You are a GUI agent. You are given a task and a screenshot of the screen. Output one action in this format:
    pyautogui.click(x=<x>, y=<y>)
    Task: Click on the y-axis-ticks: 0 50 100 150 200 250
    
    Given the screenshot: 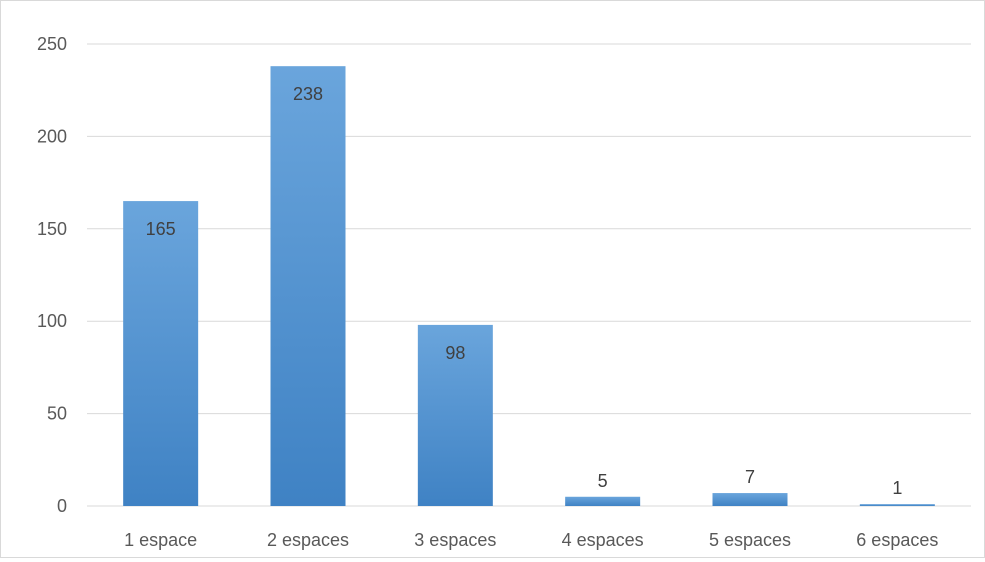 What is the action you would take?
    pyautogui.click(x=52, y=275)
    